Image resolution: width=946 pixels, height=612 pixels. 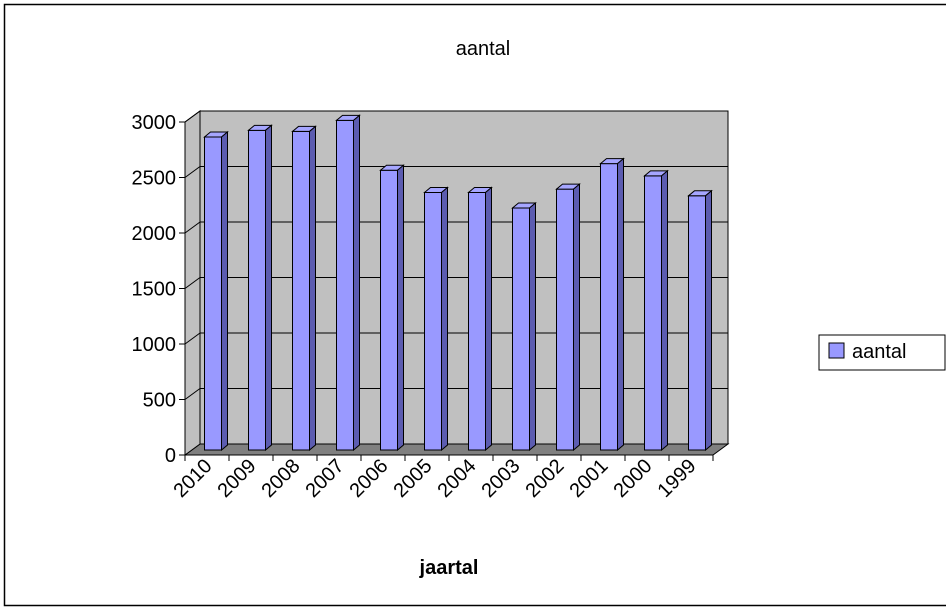 What do you see at coordinates (154, 123) in the screenshot?
I see `y-tick-label: 3000` at bounding box center [154, 123].